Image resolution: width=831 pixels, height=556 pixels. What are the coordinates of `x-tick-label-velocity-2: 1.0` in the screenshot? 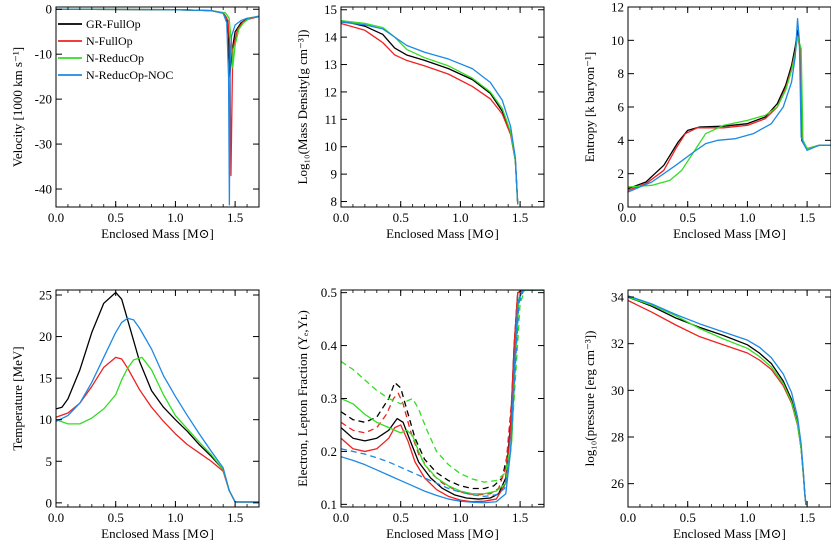 It's located at (175, 217).